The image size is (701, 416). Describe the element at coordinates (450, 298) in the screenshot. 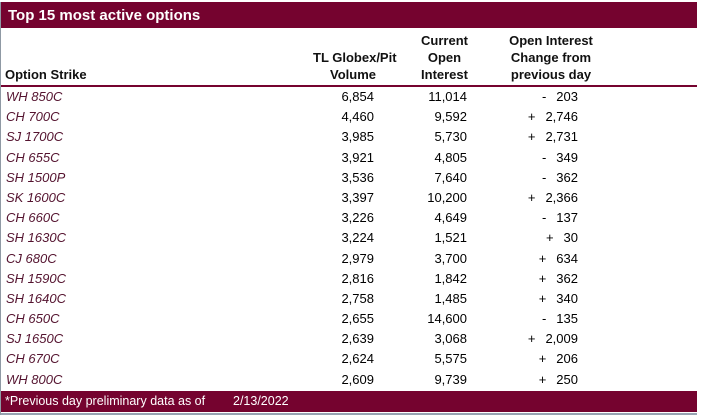

I see `open-interest-cell: 1,485` at that location.